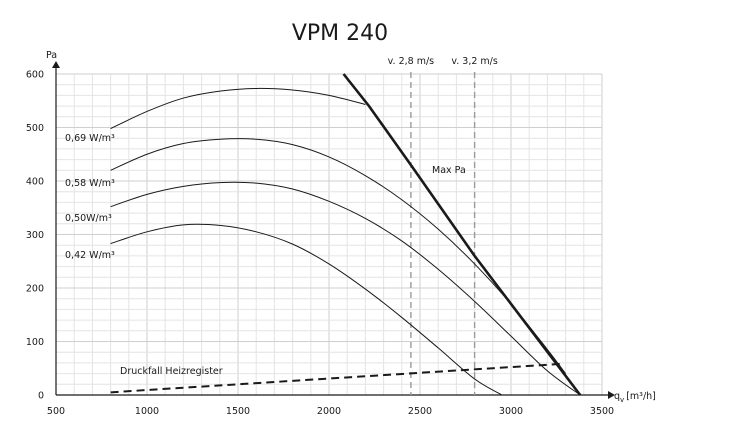 The width and height of the screenshot is (750, 437). I want to click on x-axis-label-q: q, so click(617, 396).